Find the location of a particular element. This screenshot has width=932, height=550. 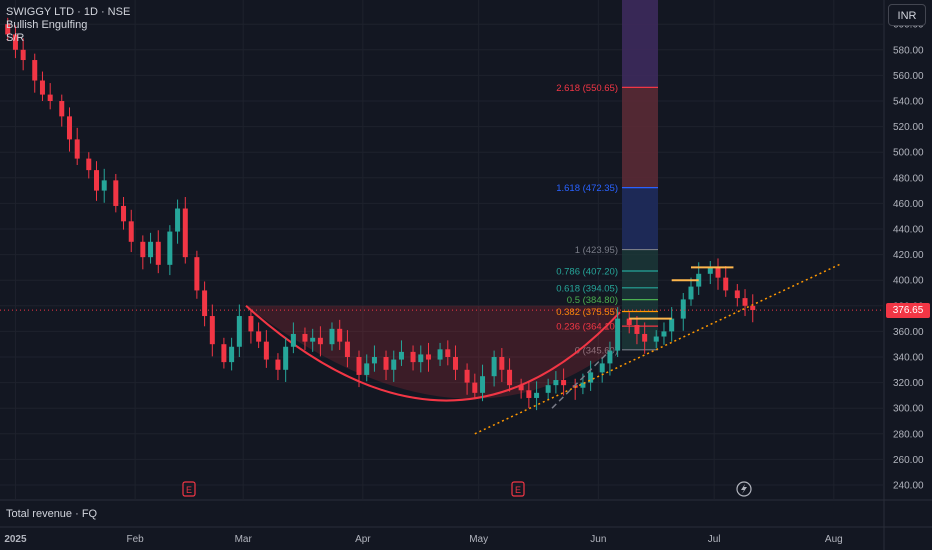

y-tick-label: 300.00 is located at coordinates (908, 409).